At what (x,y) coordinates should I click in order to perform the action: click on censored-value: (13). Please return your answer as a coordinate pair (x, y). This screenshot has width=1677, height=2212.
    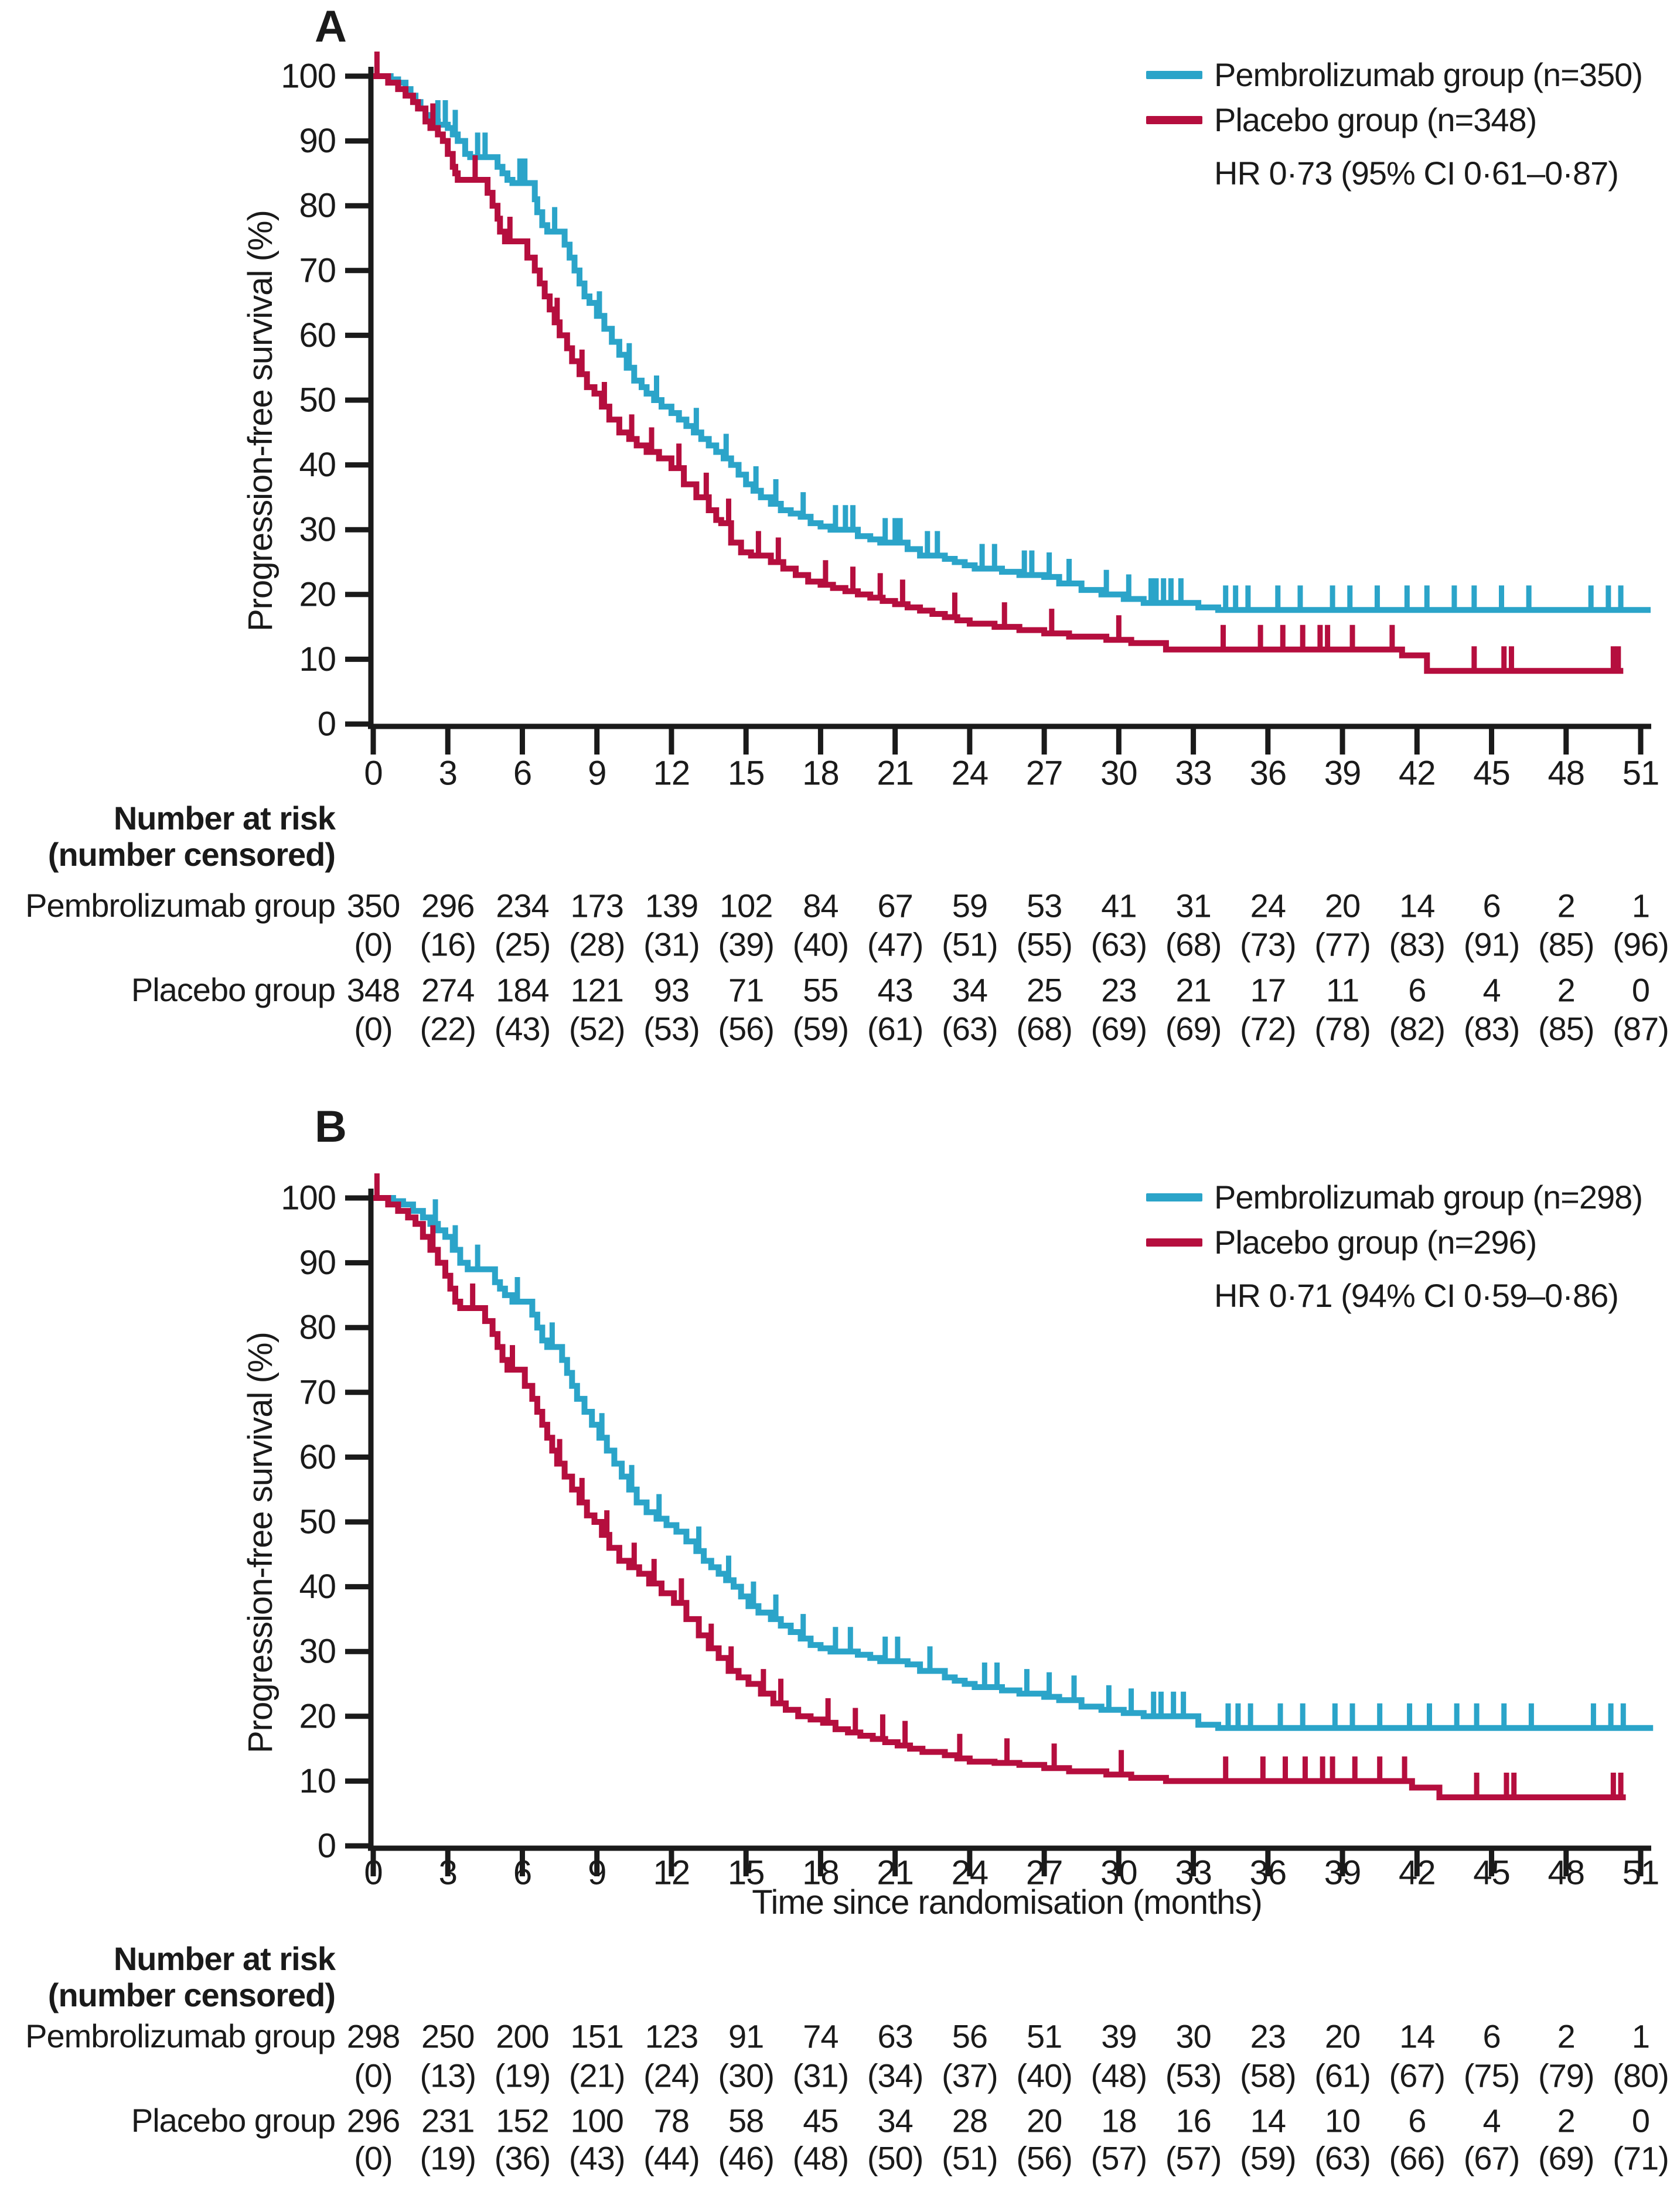
    Looking at the image, I should click on (448, 2075).